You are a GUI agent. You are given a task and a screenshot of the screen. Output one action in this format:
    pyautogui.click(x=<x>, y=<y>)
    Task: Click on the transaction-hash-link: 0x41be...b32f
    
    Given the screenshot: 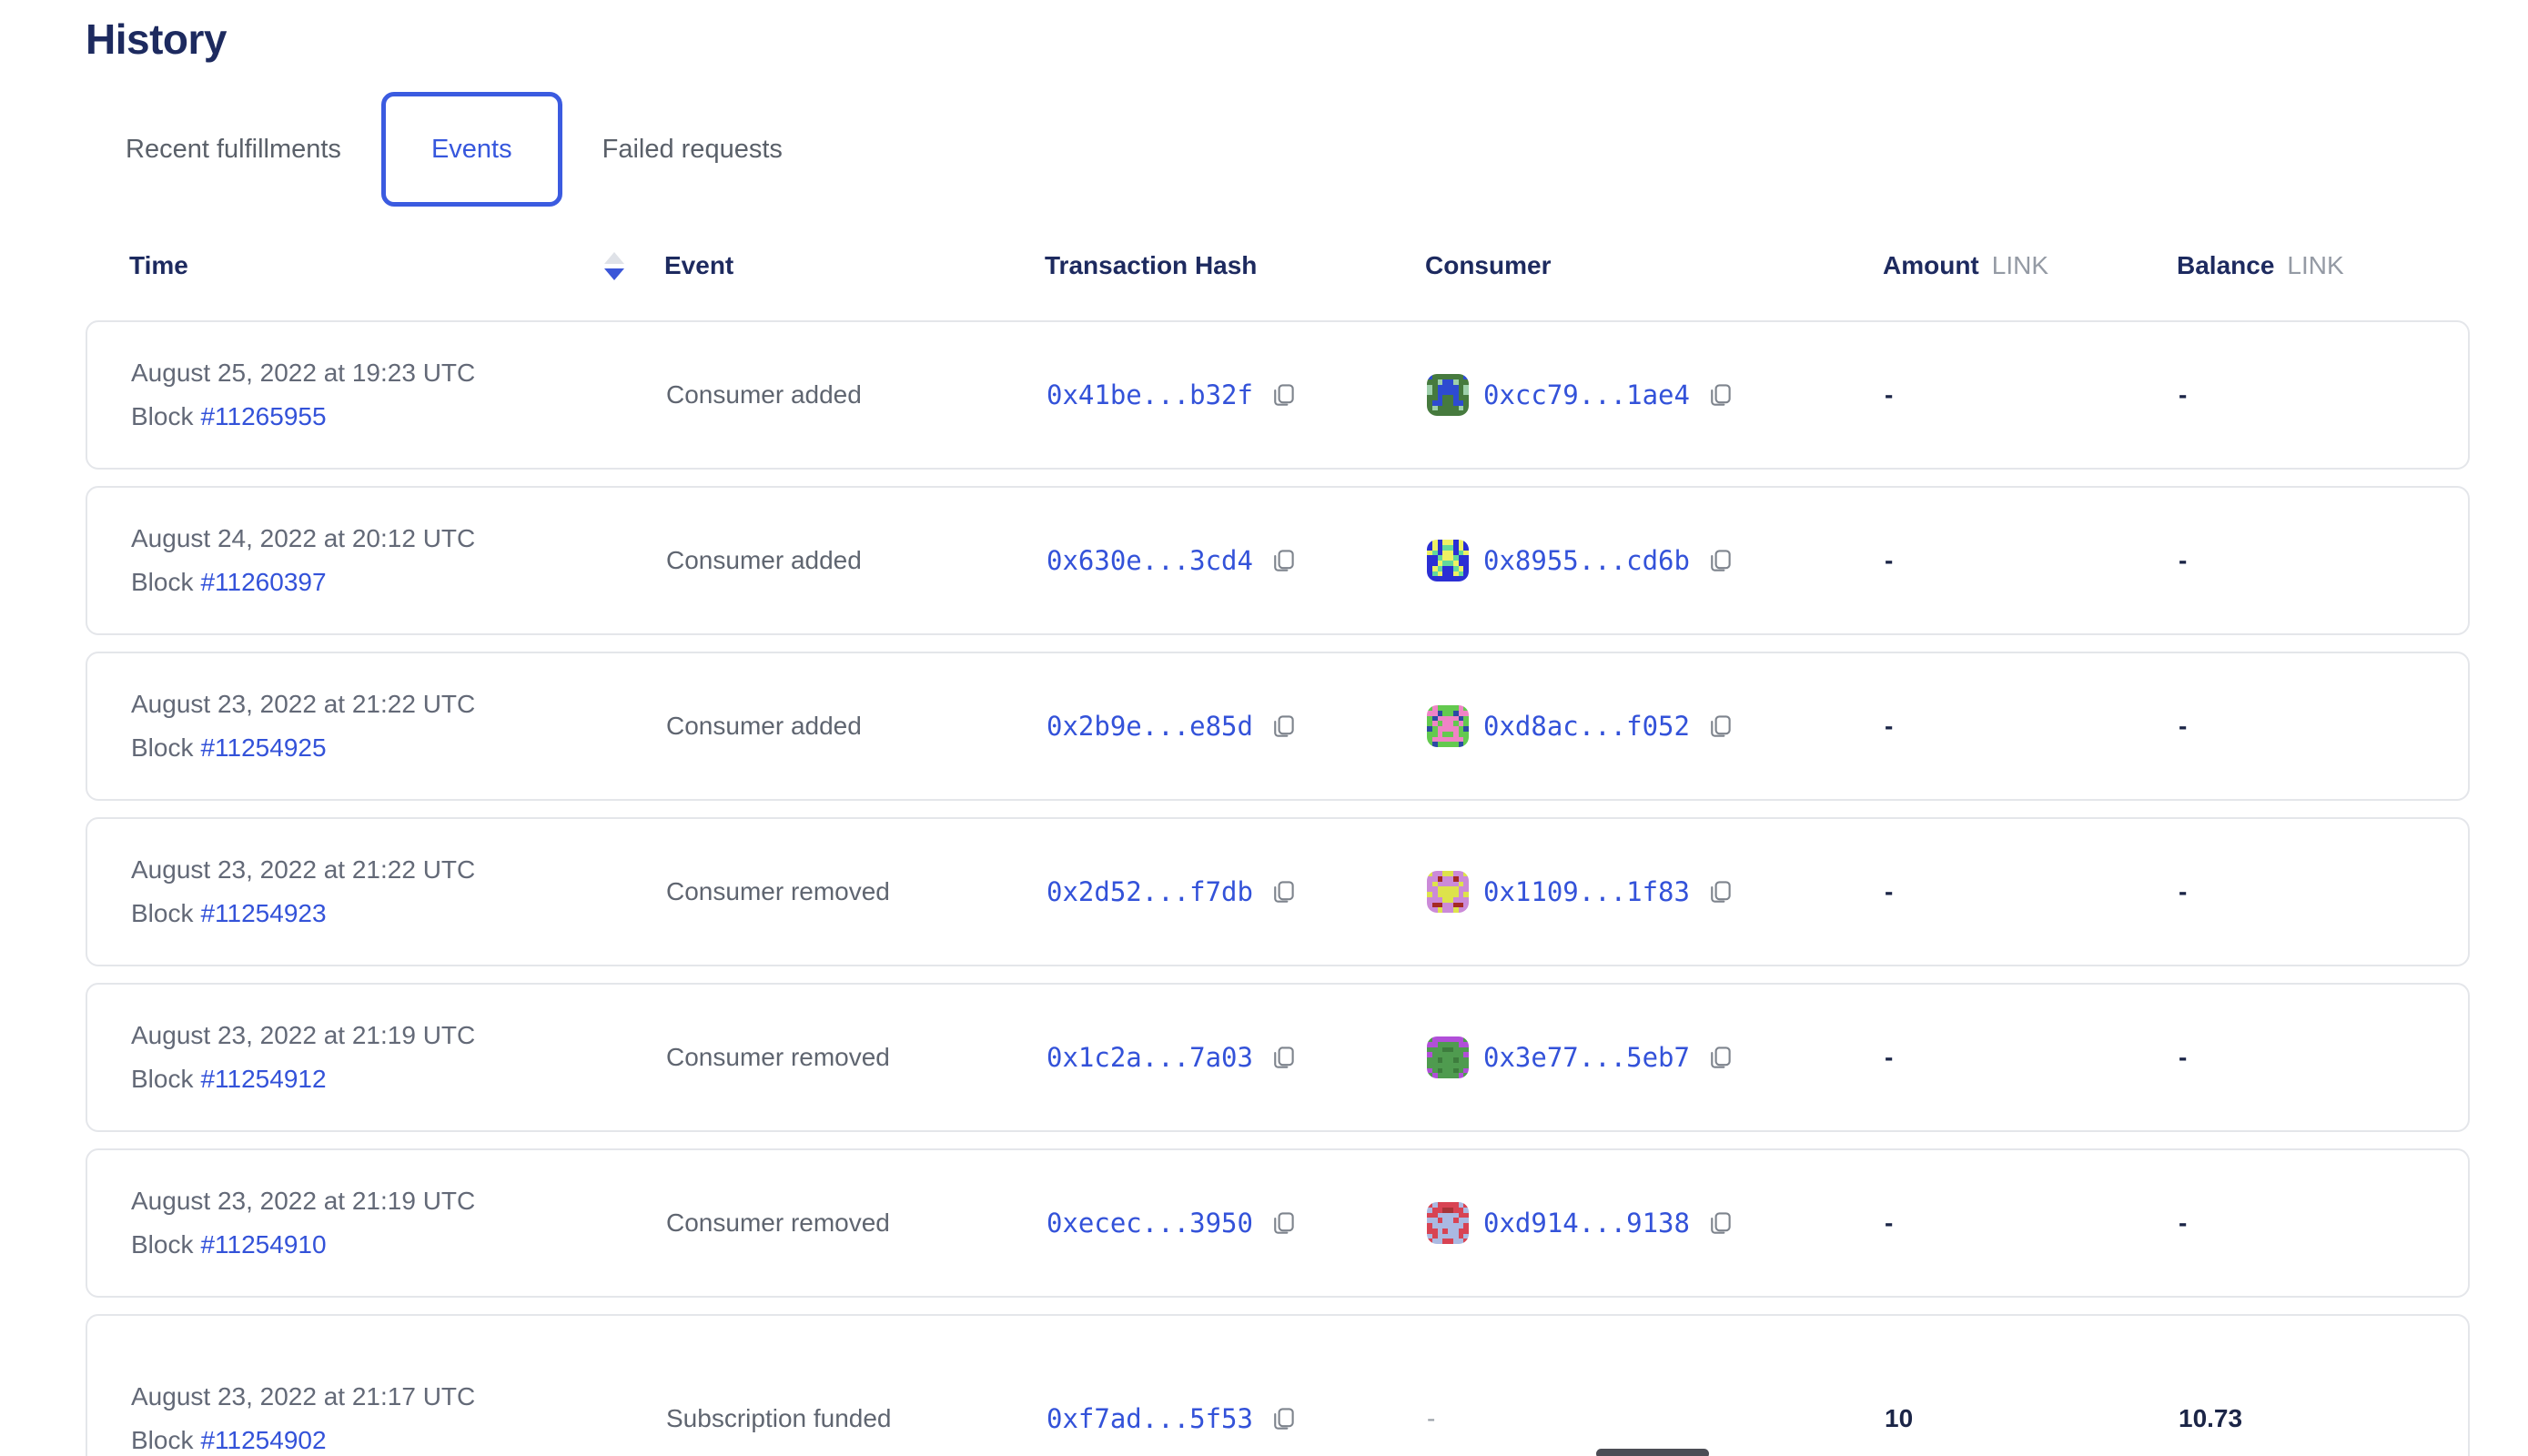 What is the action you would take?
    pyautogui.click(x=1150, y=395)
    